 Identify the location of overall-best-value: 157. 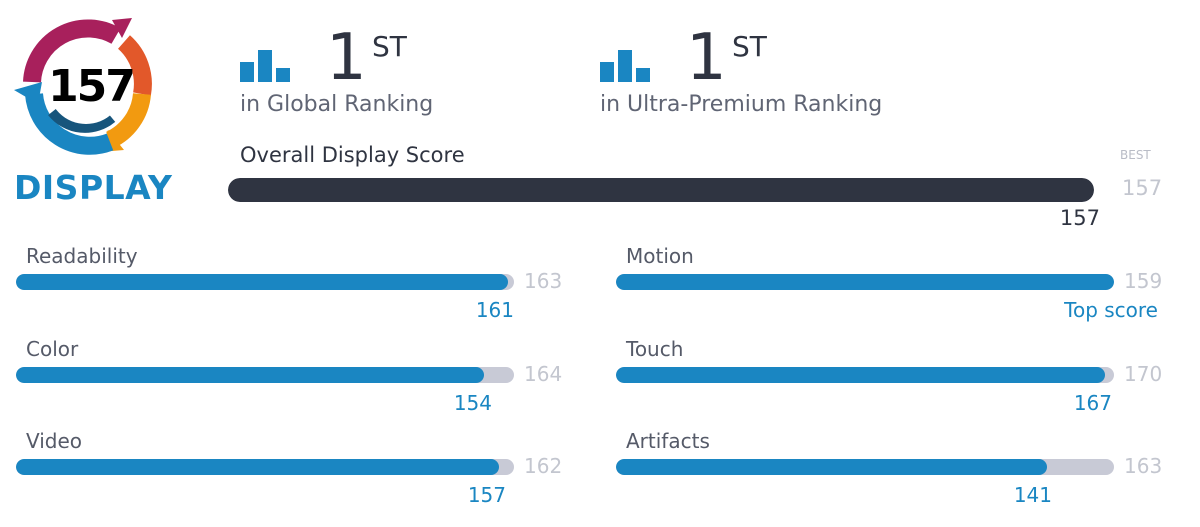
(1142, 188).